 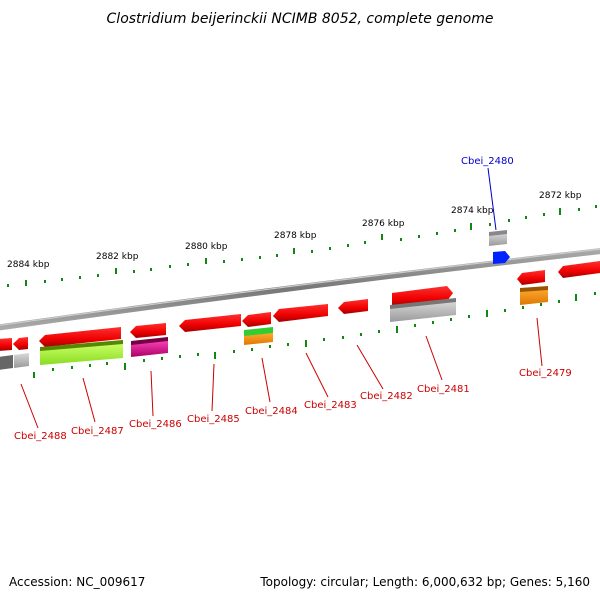 What do you see at coordinates (472, 211) in the screenshot?
I see `scale-label-2874: 2874 kbp` at bounding box center [472, 211].